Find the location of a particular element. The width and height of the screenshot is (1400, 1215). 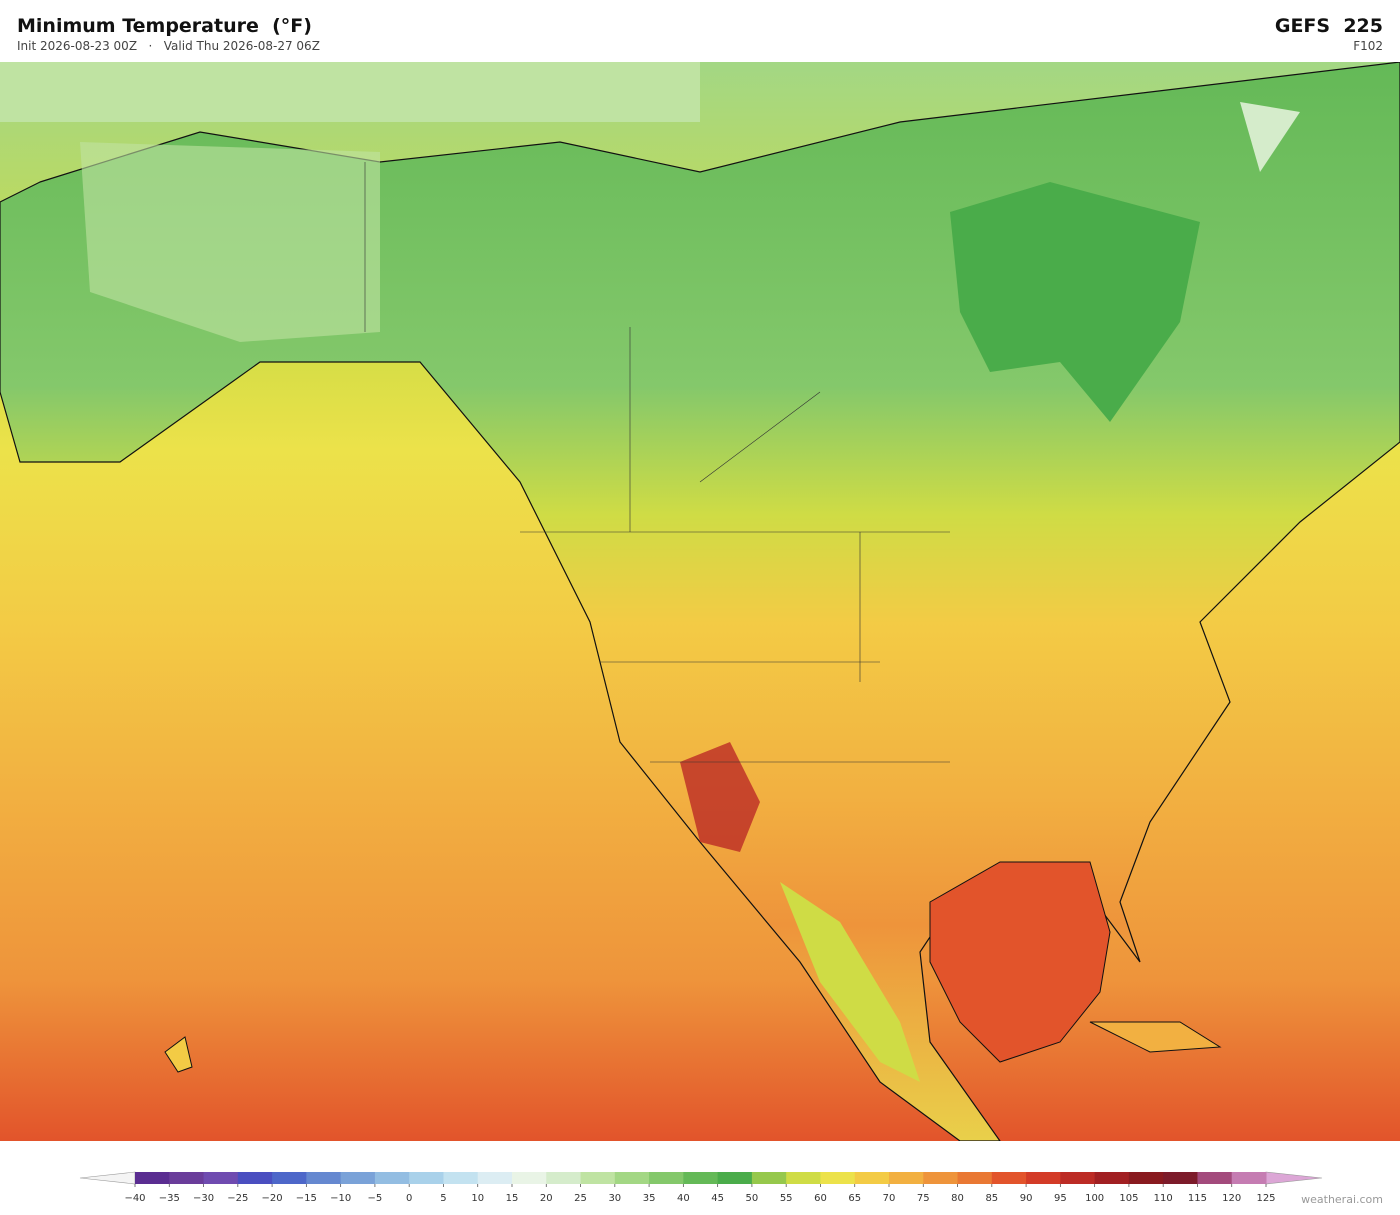

colorbar-tick-label: 115 is located at coordinates (1197, 1198).